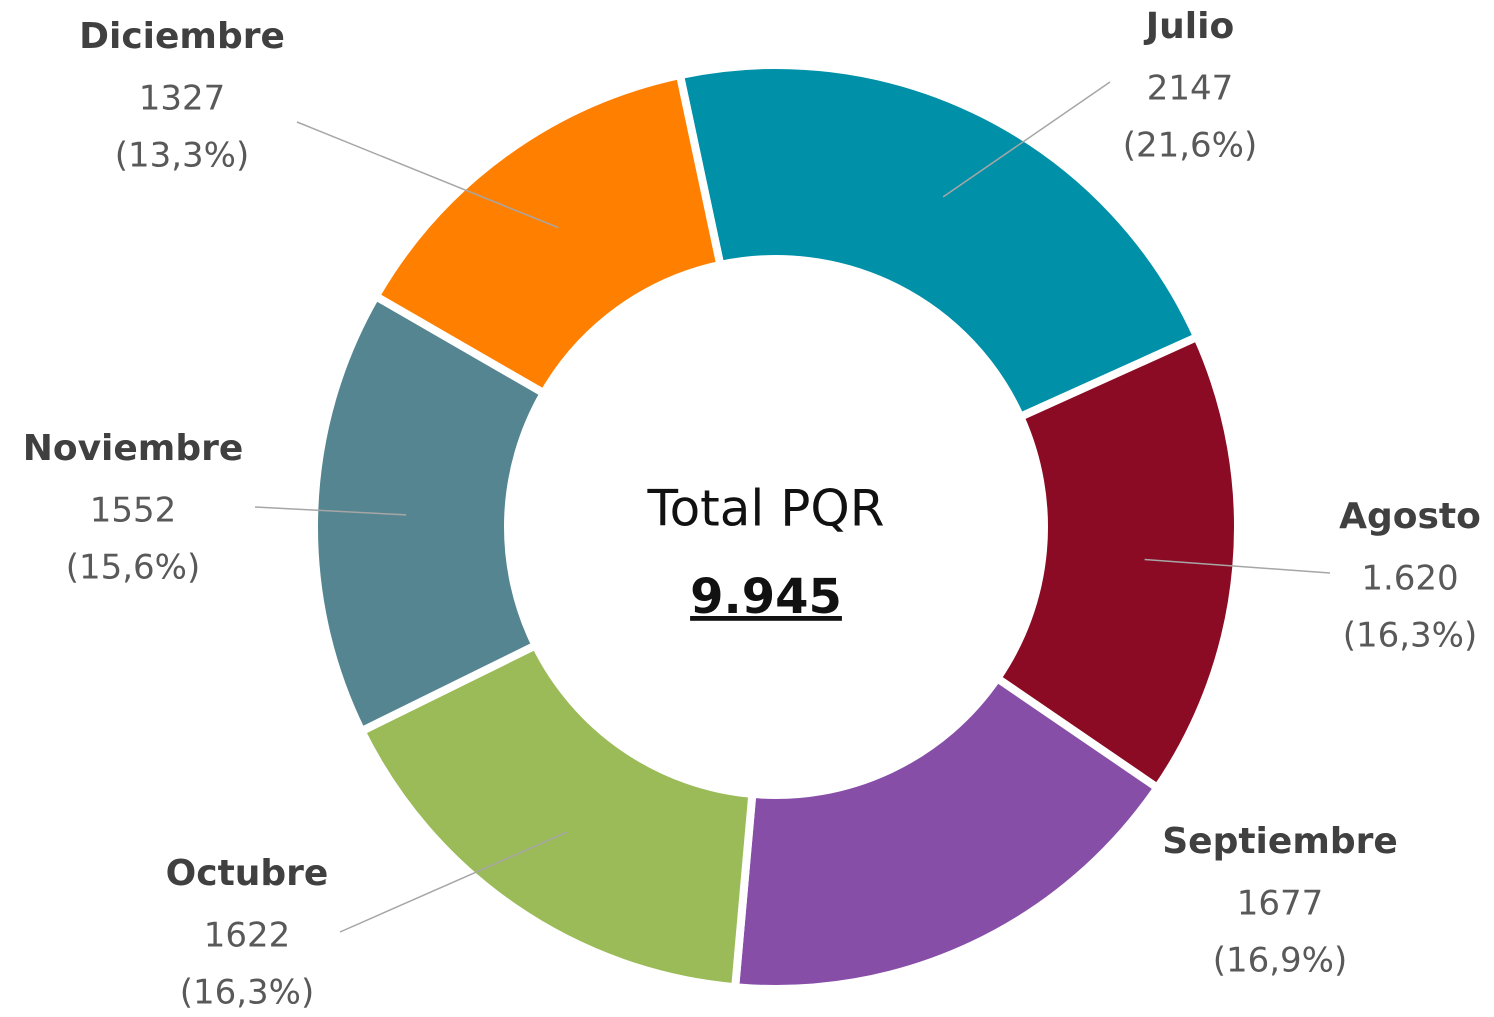 The image size is (1494, 1017). What do you see at coordinates (766, 509) in the screenshot?
I see `center-title: Total PQR` at bounding box center [766, 509].